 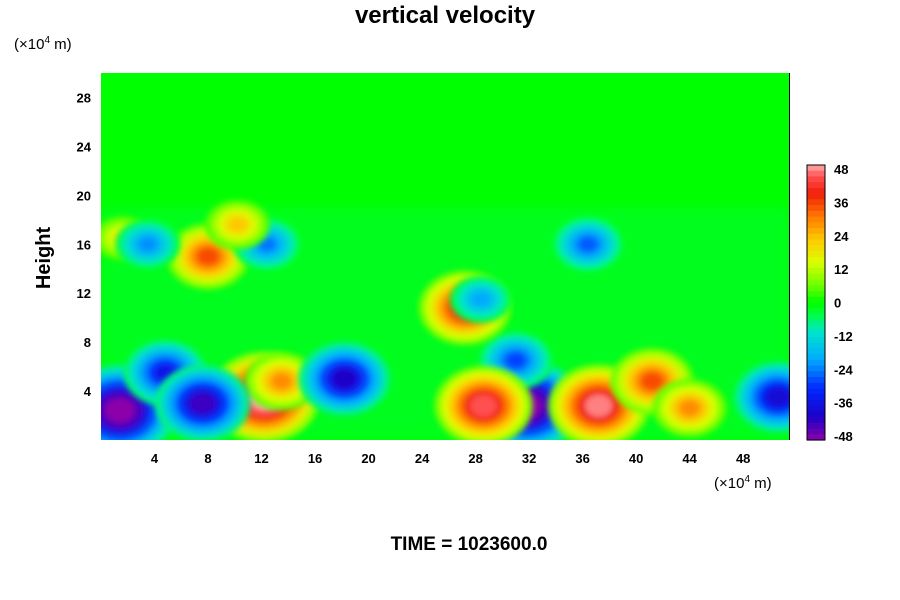 I want to click on colorbar-tick-label: -36, so click(x=843, y=403).